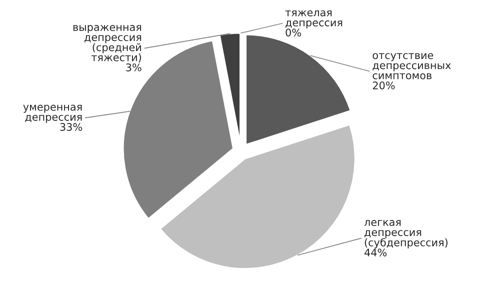  What do you see at coordinates (52, 113) in the screenshot?
I see `slice-label: умеренная депрессия` at bounding box center [52, 113].